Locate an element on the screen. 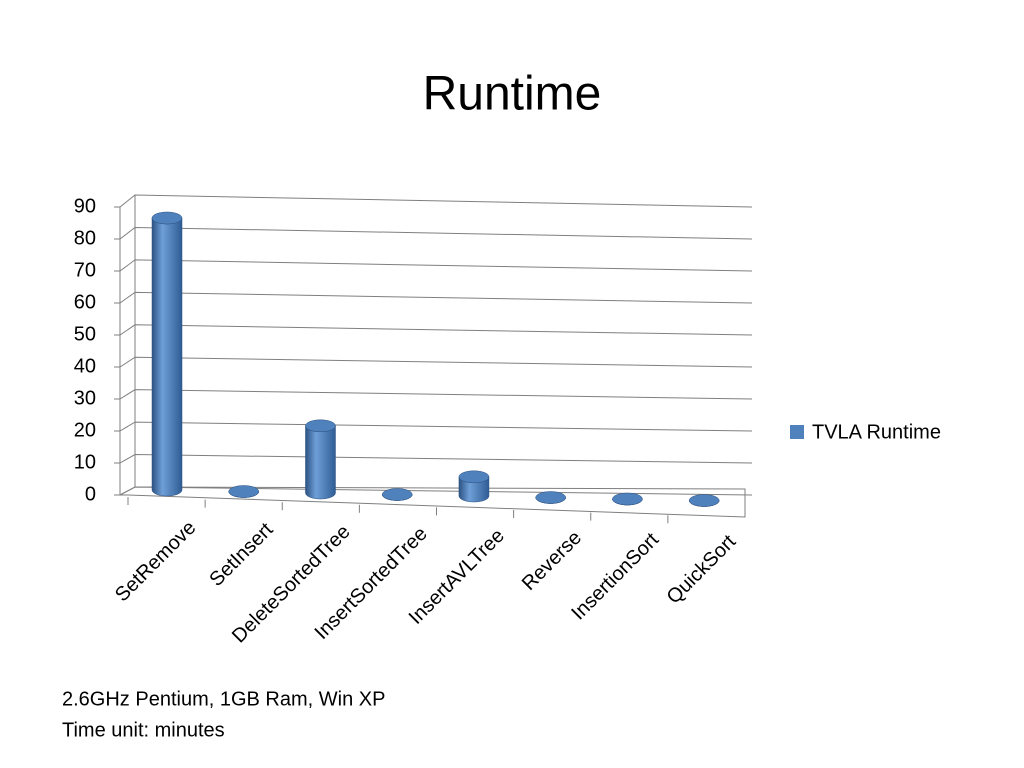 The height and width of the screenshot is (768, 1024). chart-title: Runtime is located at coordinates (512, 94).